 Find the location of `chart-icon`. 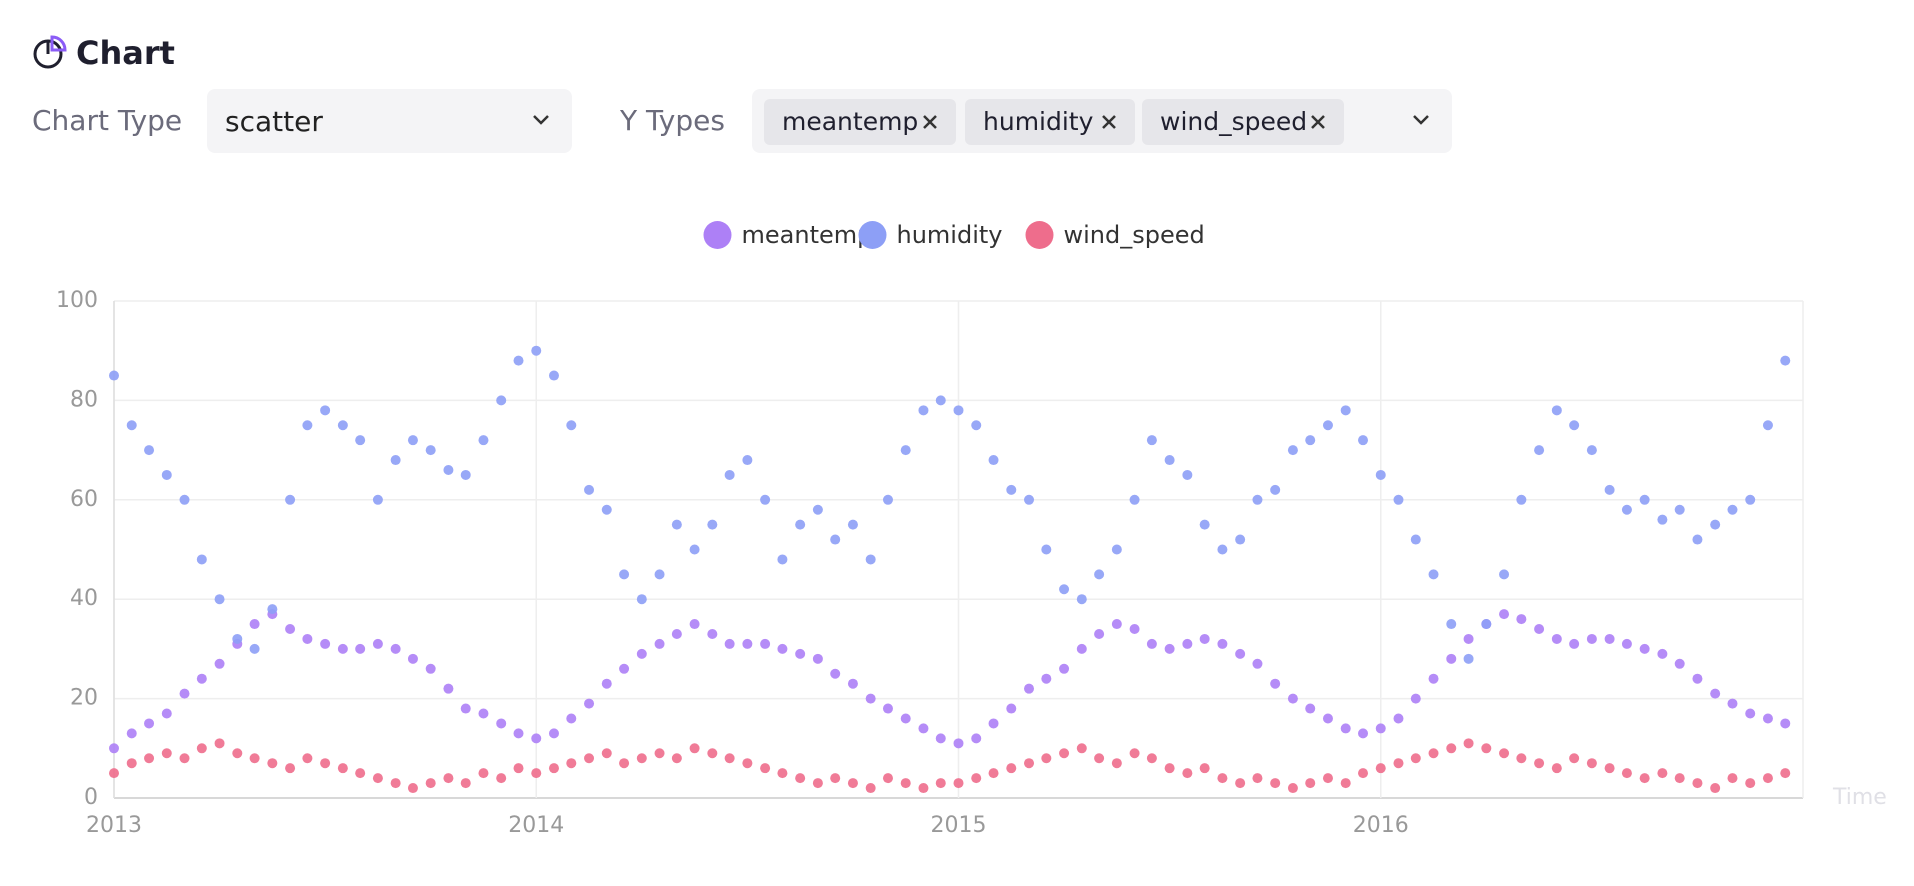

chart-icon is located at coordinates (50, 52).